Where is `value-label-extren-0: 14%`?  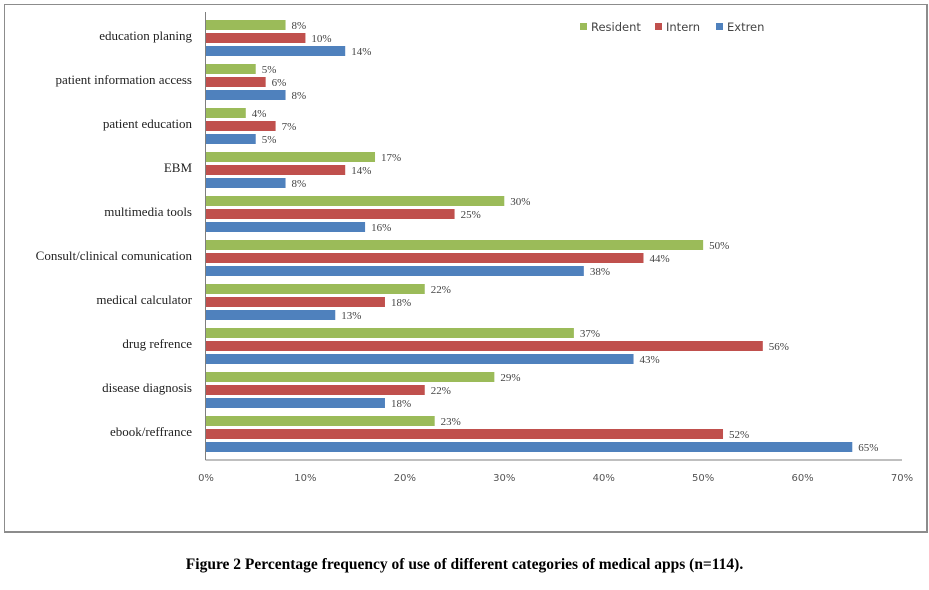
value-label-extren-0: 14% is located at coordinates (361, 52).